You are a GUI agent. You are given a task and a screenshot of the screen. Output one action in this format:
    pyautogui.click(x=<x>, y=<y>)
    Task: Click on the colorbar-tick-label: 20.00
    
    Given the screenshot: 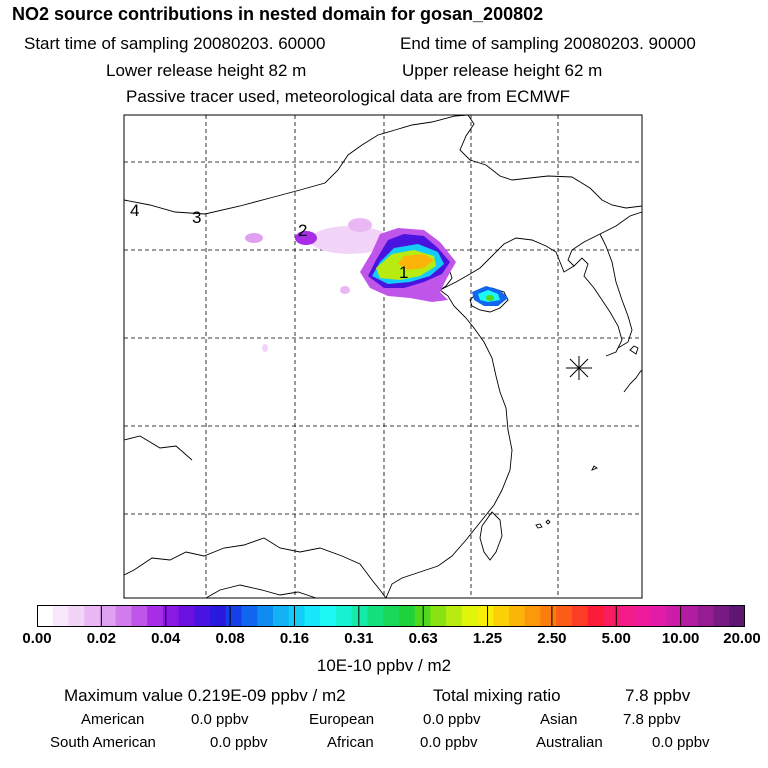 What is the action you would take?
    pyautogui.click(x=742, y=638)
    